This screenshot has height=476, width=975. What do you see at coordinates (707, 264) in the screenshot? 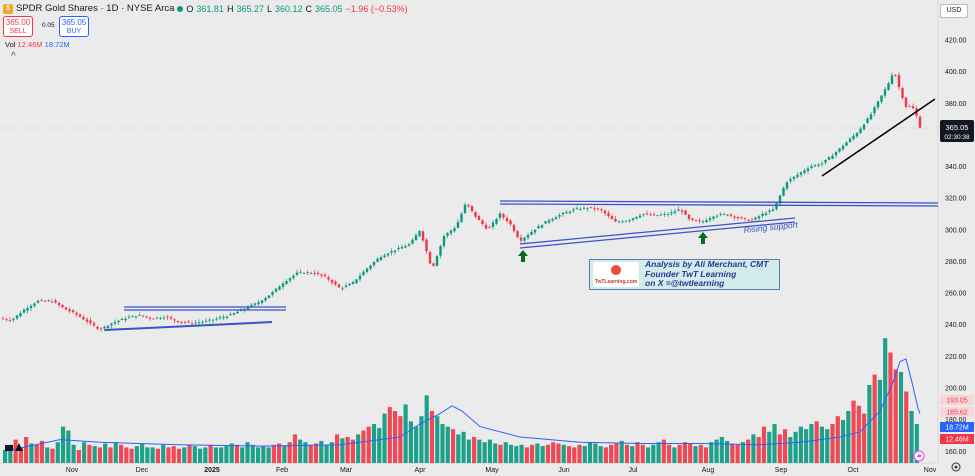
I see `analysis-note-line1: Analysis by Ali Merchant, CMT` at bounding box center [707, 264].